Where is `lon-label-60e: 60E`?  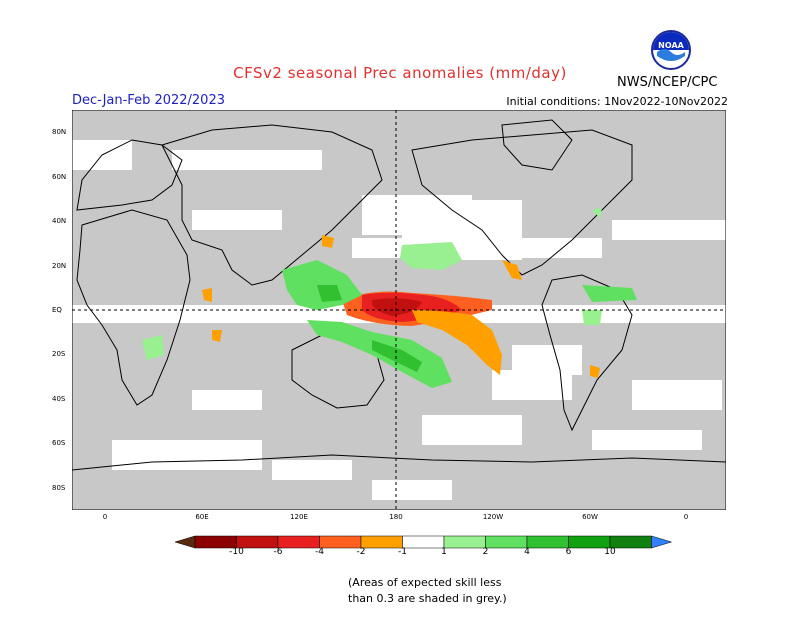
lon-label-60e: 60E is located at coordinates (202, 517).